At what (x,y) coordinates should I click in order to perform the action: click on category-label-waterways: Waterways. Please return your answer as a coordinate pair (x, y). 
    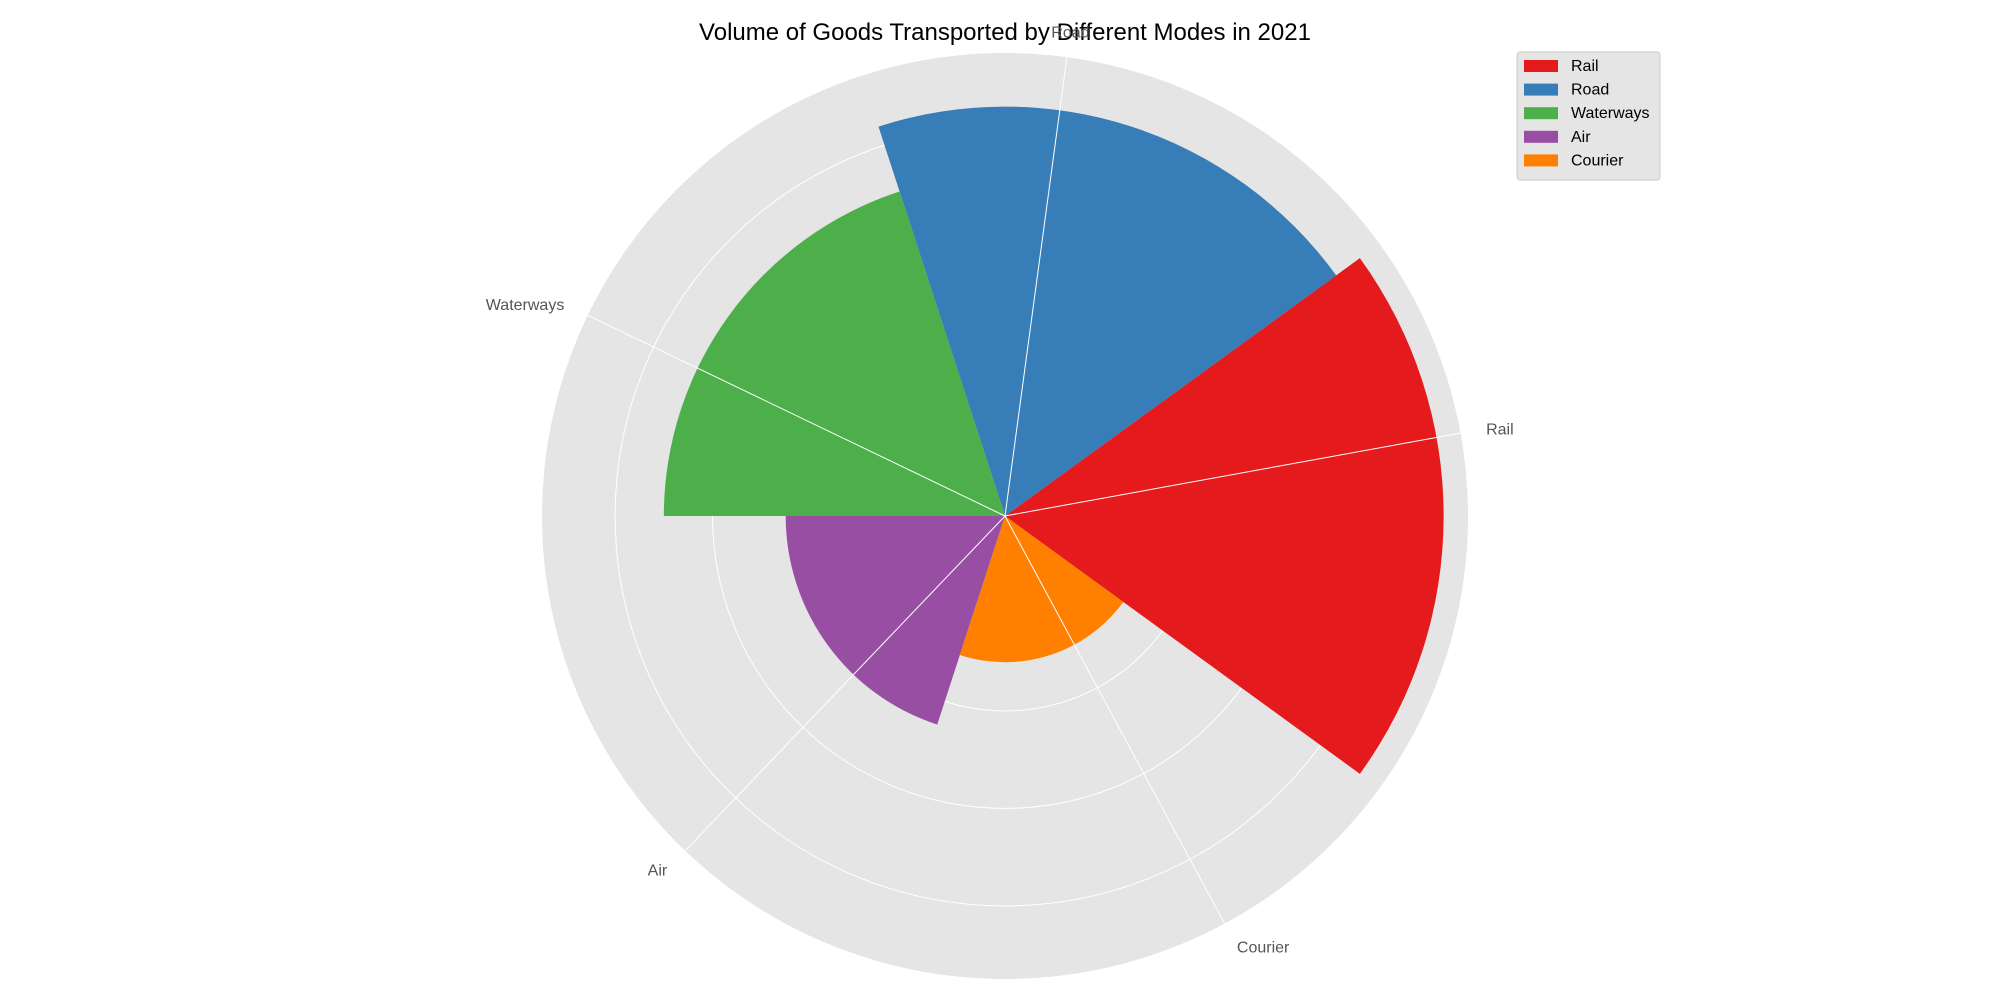
    Looking at the image, I should click on (525, 305).